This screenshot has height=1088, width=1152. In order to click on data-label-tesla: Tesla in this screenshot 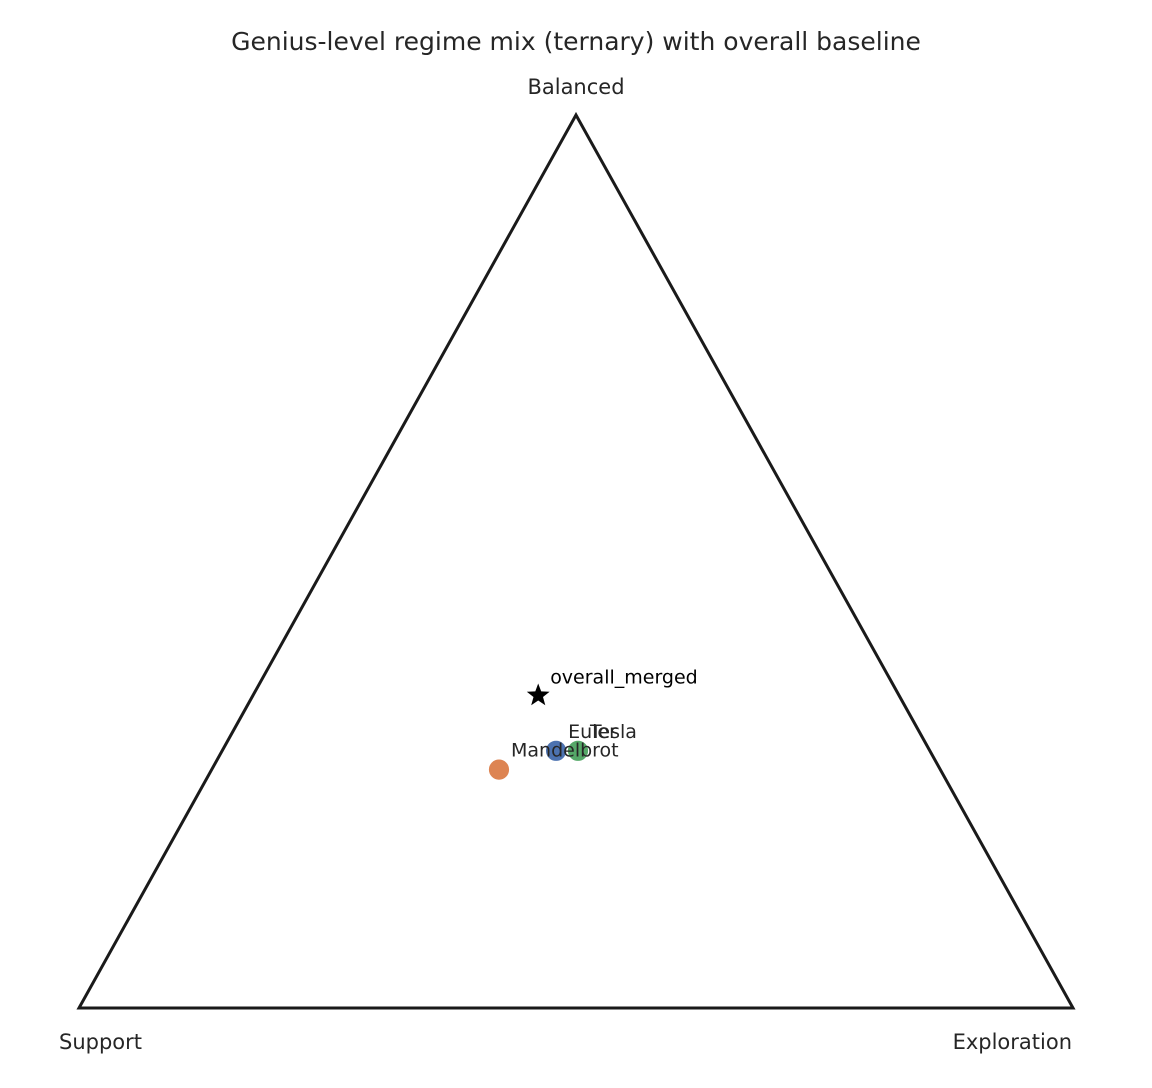, I will do `click(613, 732)`.